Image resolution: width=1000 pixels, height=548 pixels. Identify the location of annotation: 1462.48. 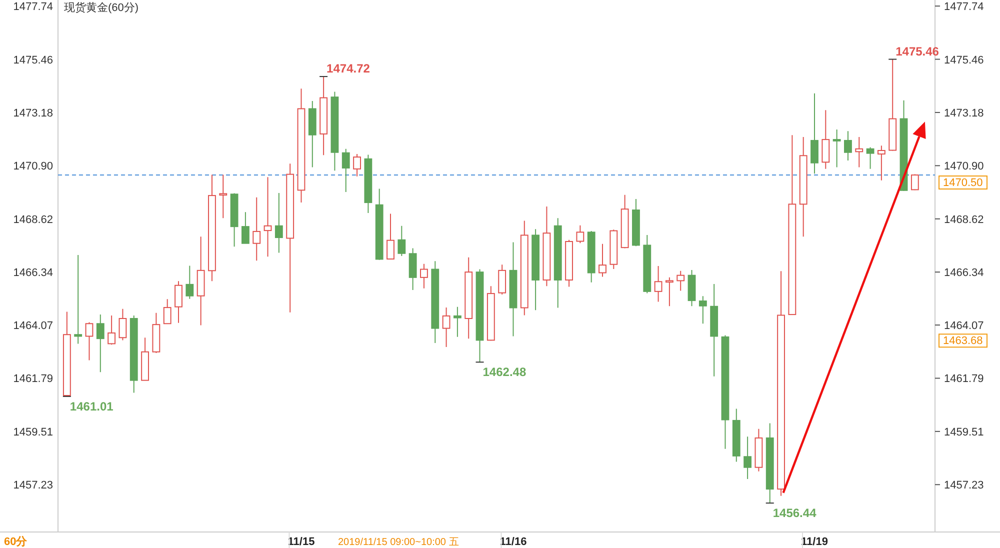
(504, 372).